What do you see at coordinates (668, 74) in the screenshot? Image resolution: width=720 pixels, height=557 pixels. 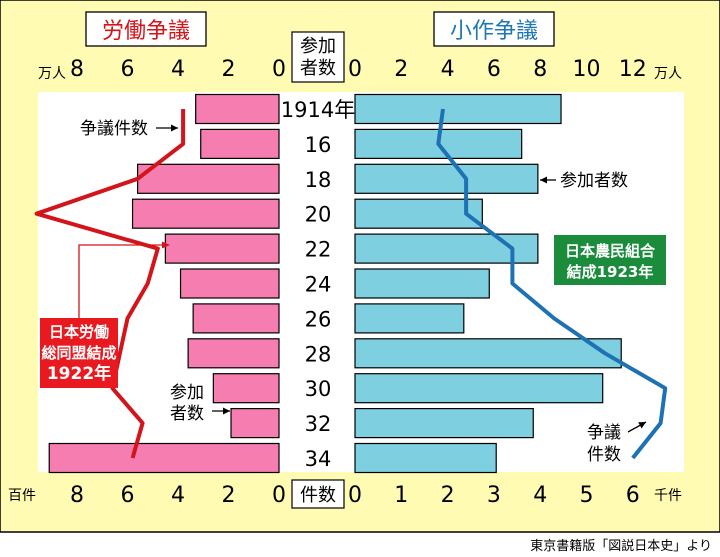 I see `tenancy-top-unit: 万人` at bounding box center [668, 74].